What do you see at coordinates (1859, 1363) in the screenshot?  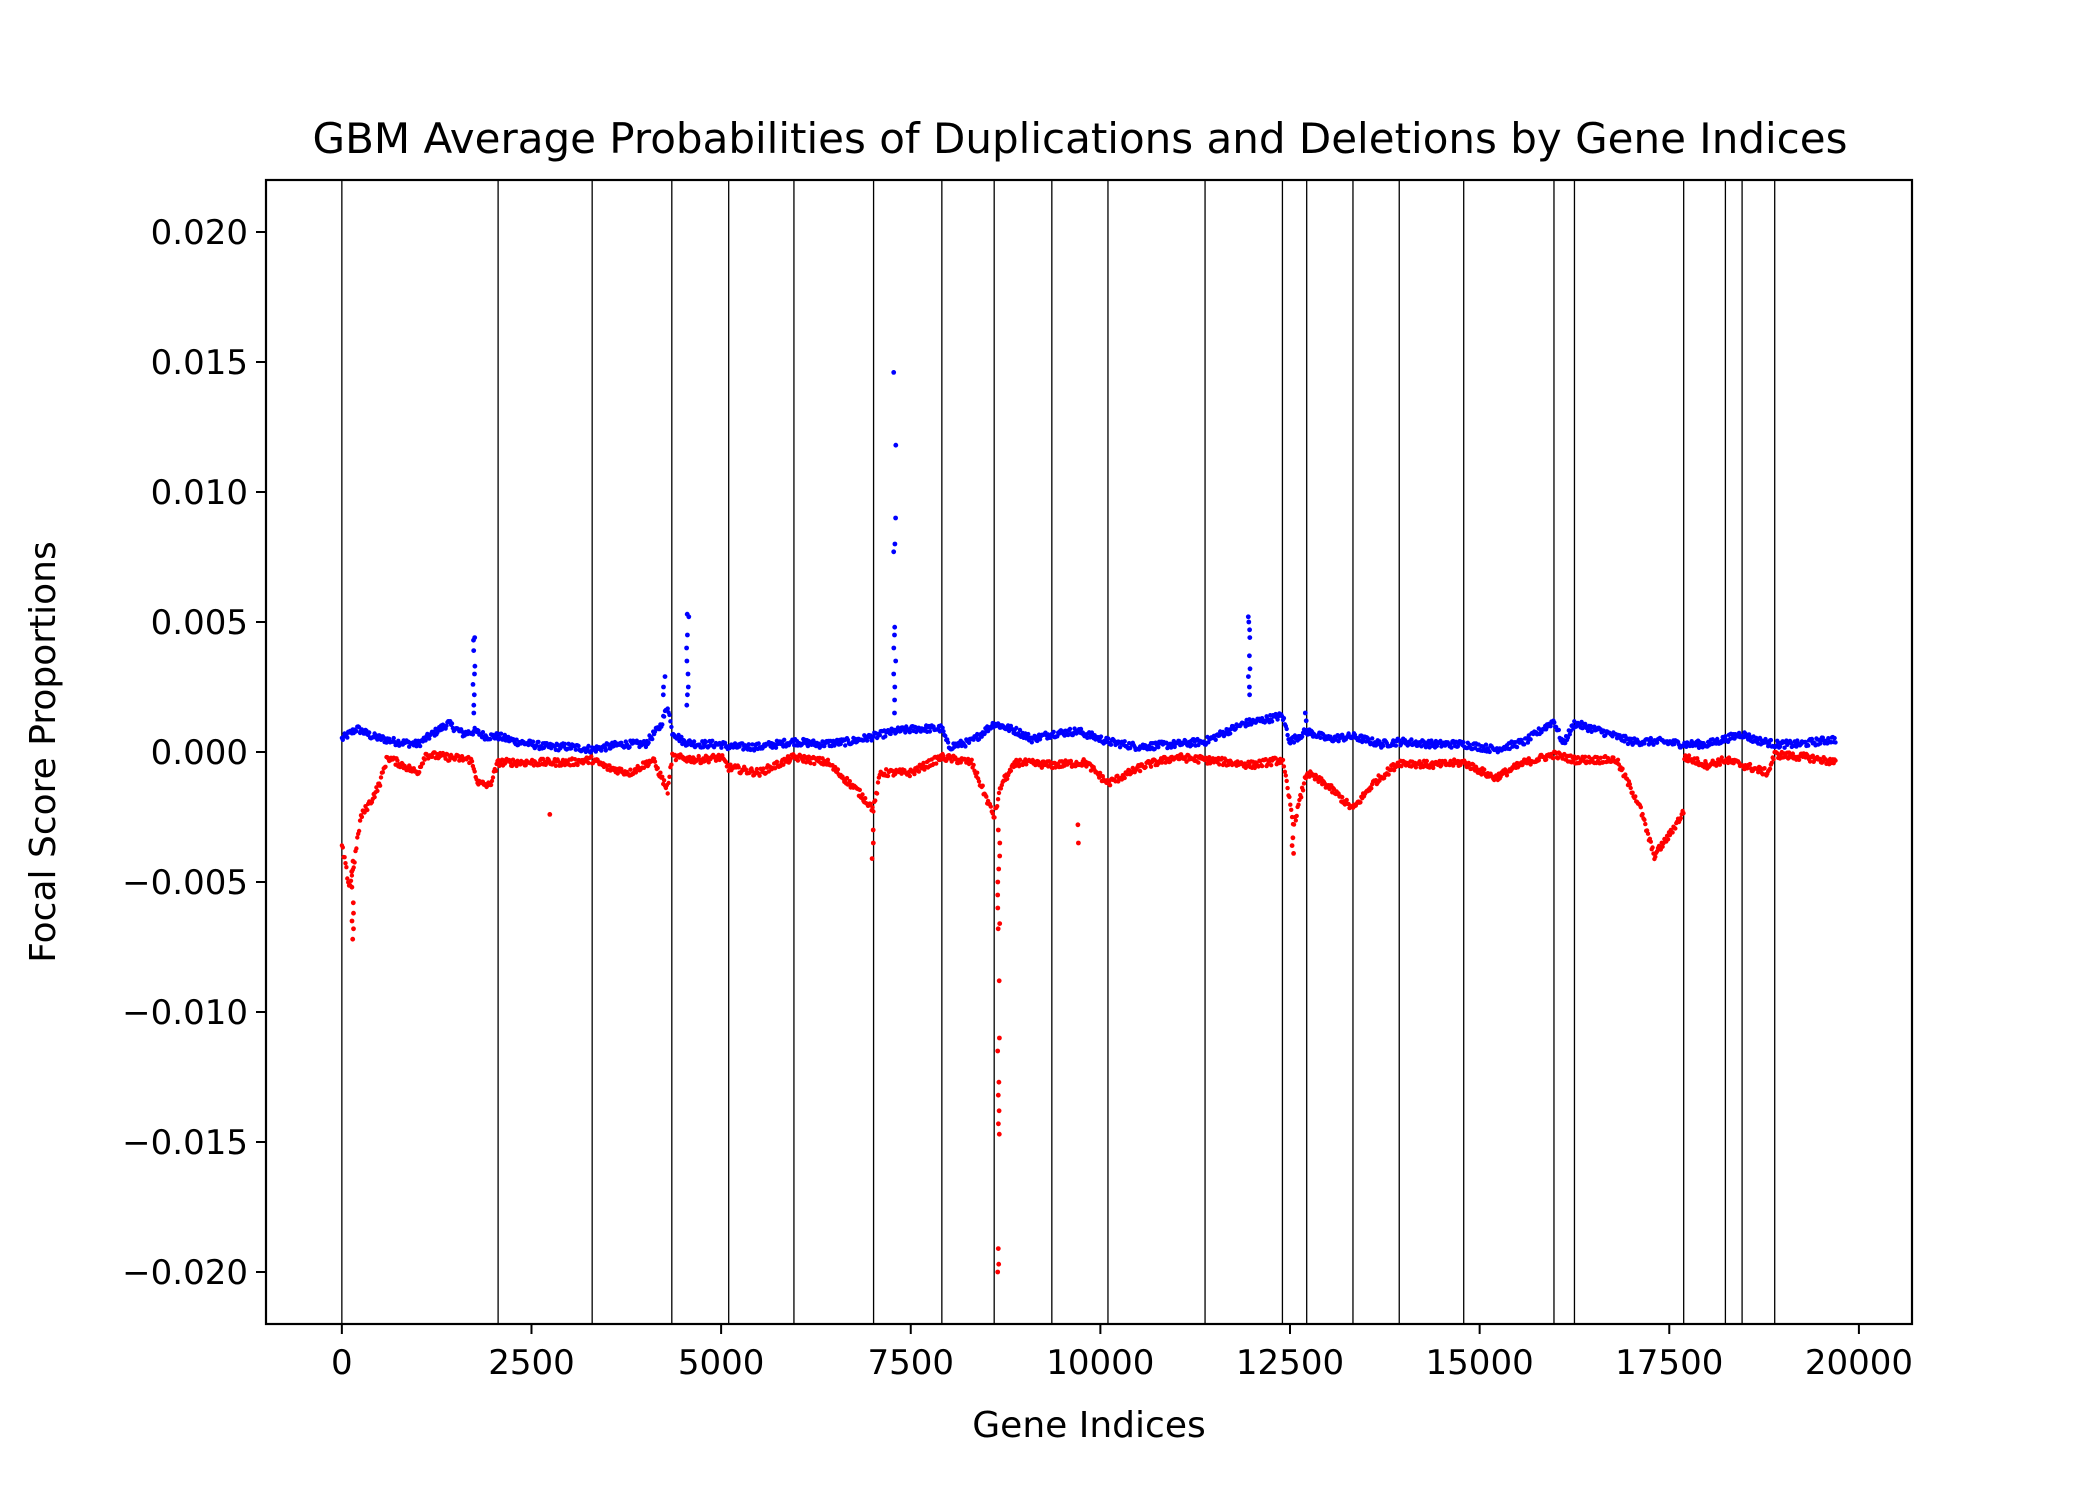 I see `x-tick-label: 20000` at bounding box center [1859, 1363].